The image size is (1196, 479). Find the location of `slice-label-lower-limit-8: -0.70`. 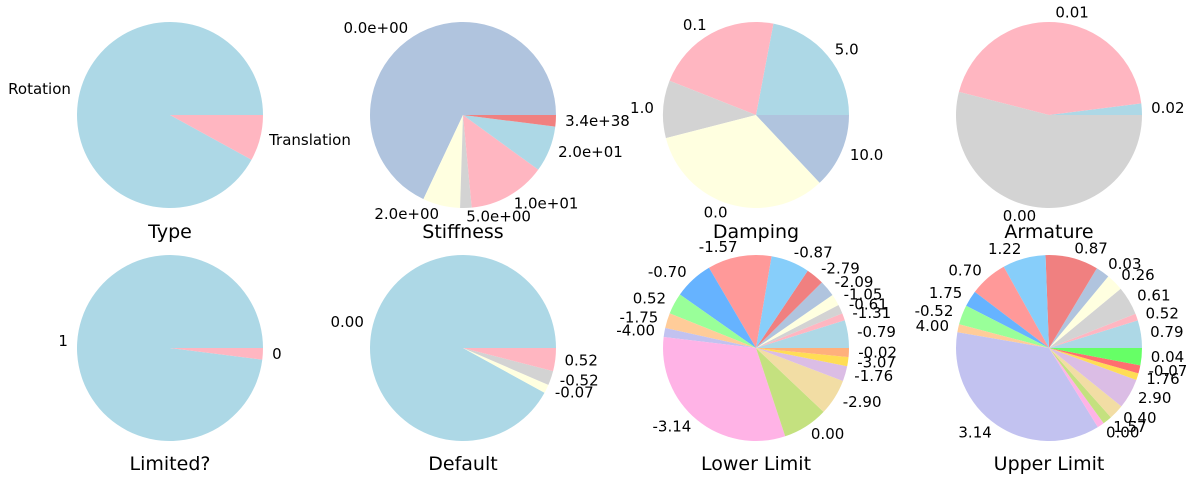

slice-label-lower-limit-8: -0.70 is located at coordinates (667, 272).